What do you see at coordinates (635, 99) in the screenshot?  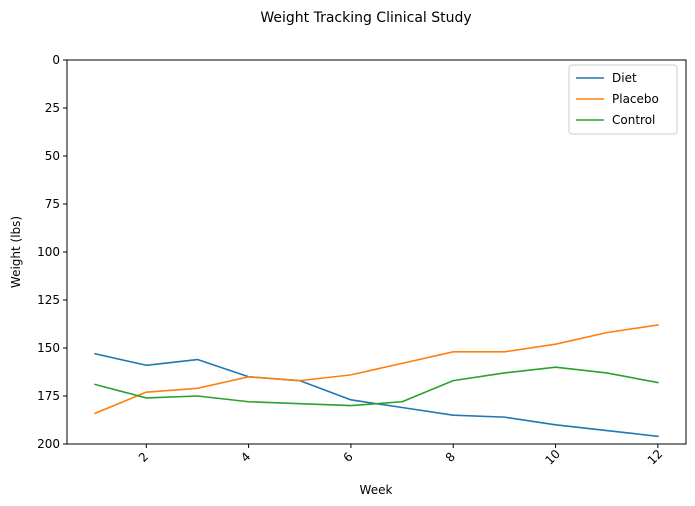 I see `legend-label-placebo: Placebo` at bounding box center [635, 99].